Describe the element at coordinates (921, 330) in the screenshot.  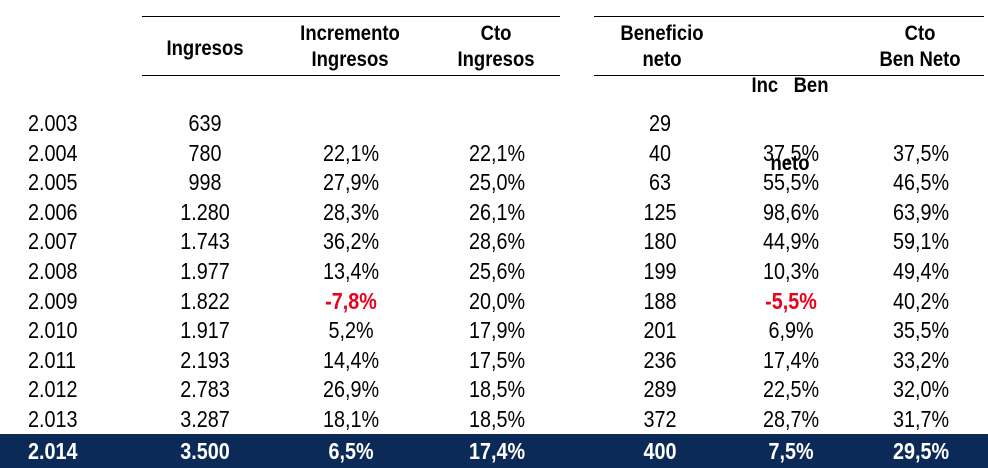
I see `cell-cto-ben: 35,5%` at that location.